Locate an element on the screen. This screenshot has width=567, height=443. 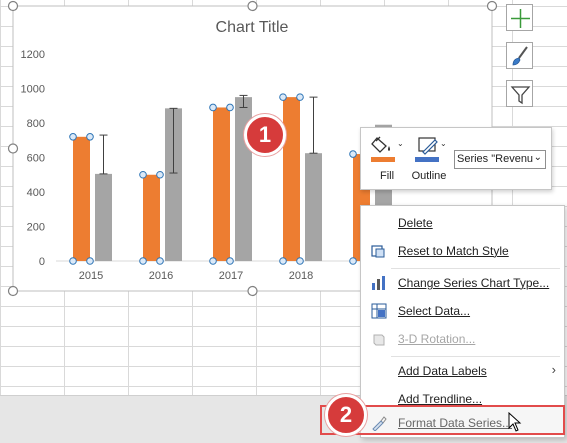
y-tick-label: 1200 is located at coordinates (33, 55).